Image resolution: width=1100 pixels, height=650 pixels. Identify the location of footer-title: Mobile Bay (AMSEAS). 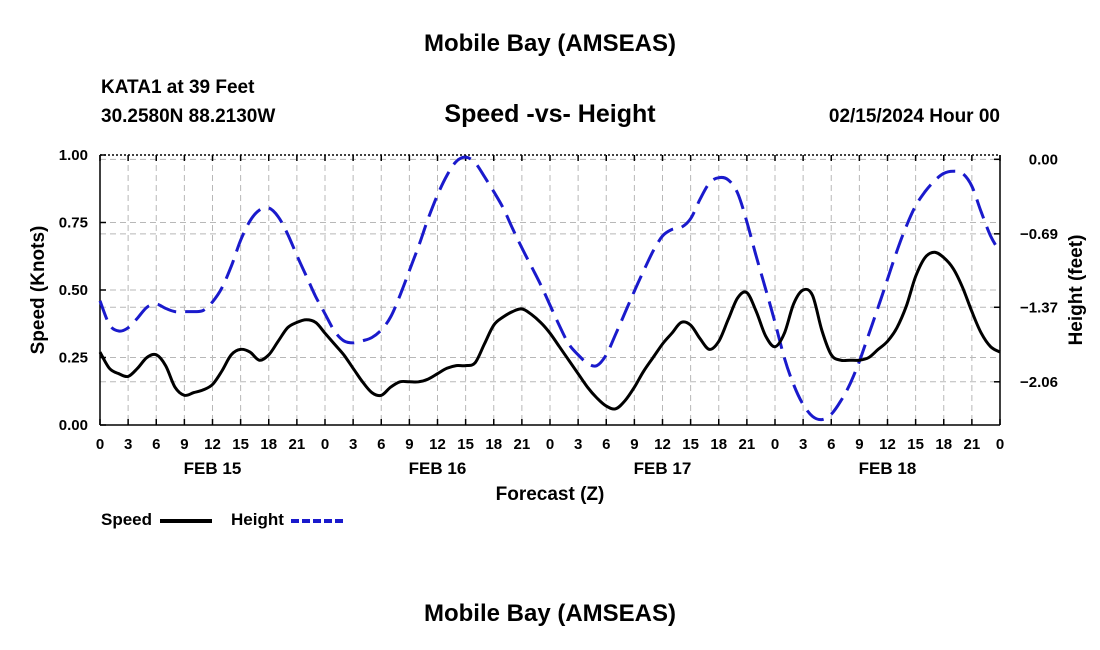
(550, 613).